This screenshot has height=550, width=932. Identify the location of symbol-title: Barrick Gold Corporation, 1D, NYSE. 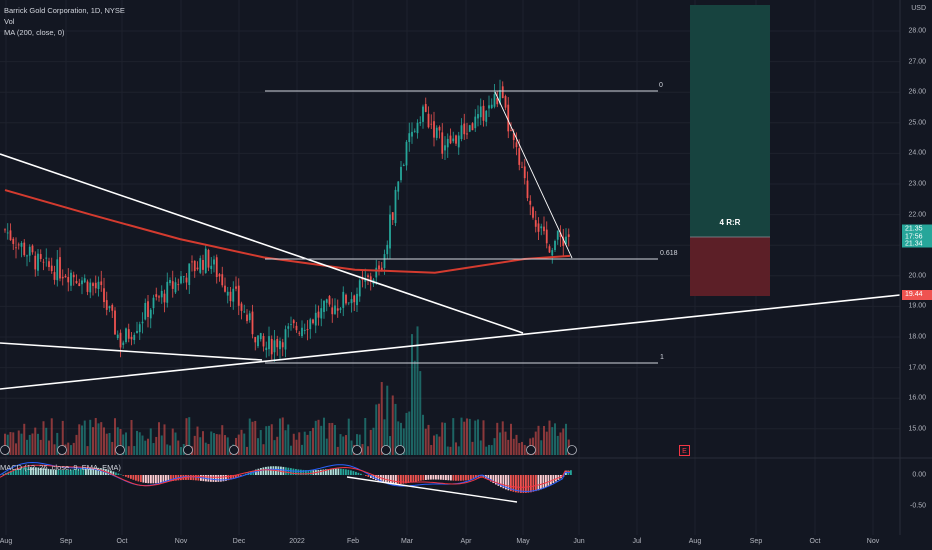
(64, 10).